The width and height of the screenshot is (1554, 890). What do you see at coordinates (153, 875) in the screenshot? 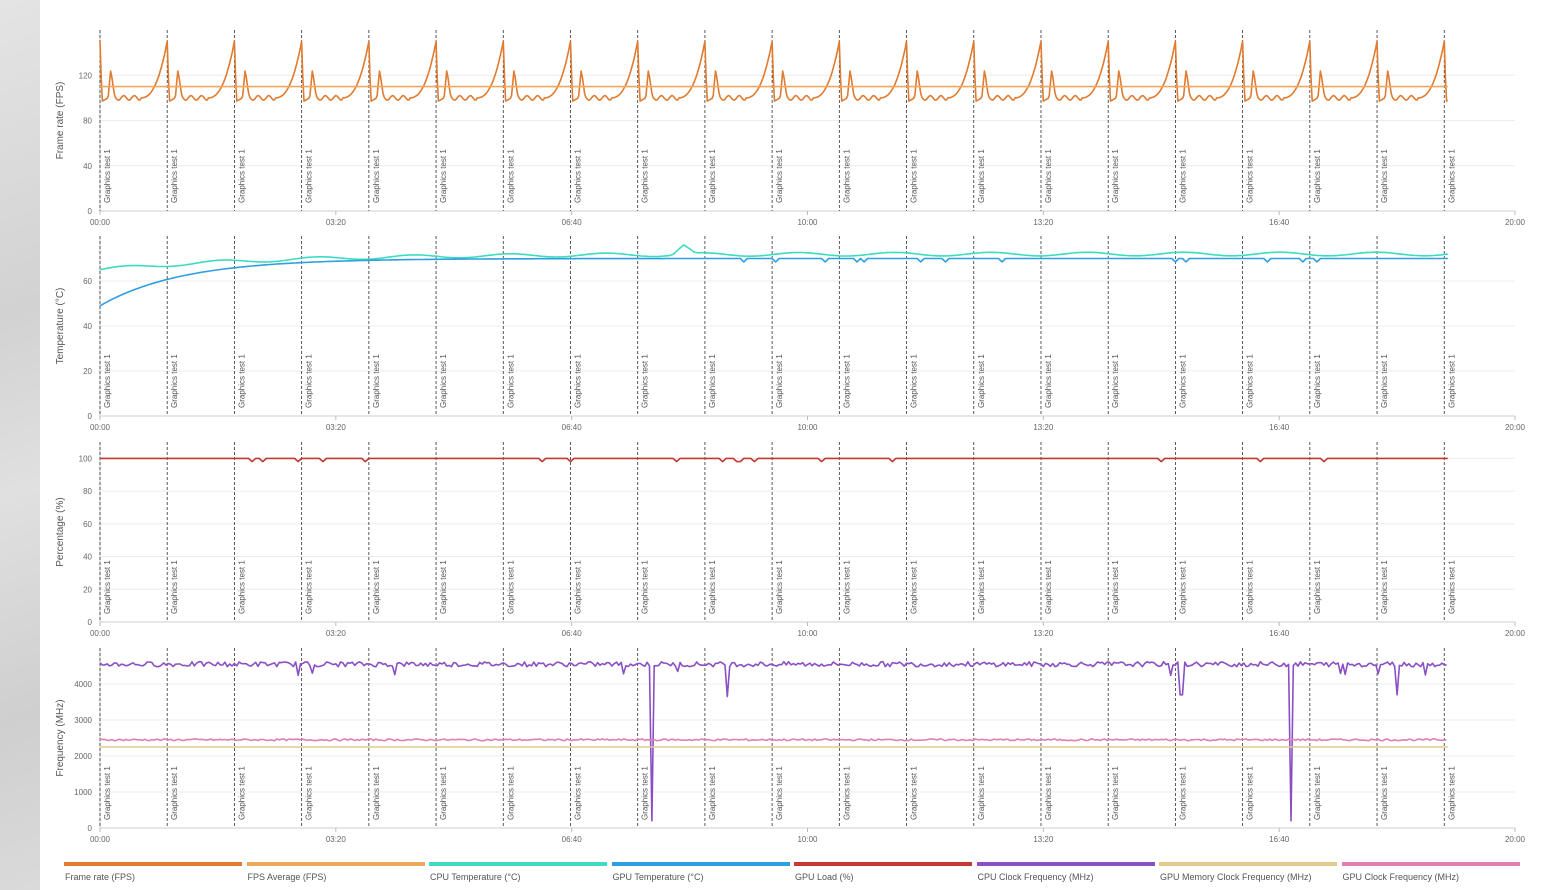
I see `legend-item-frame-rate: Frame rate (FPS)` at bounding box center [153, 875].